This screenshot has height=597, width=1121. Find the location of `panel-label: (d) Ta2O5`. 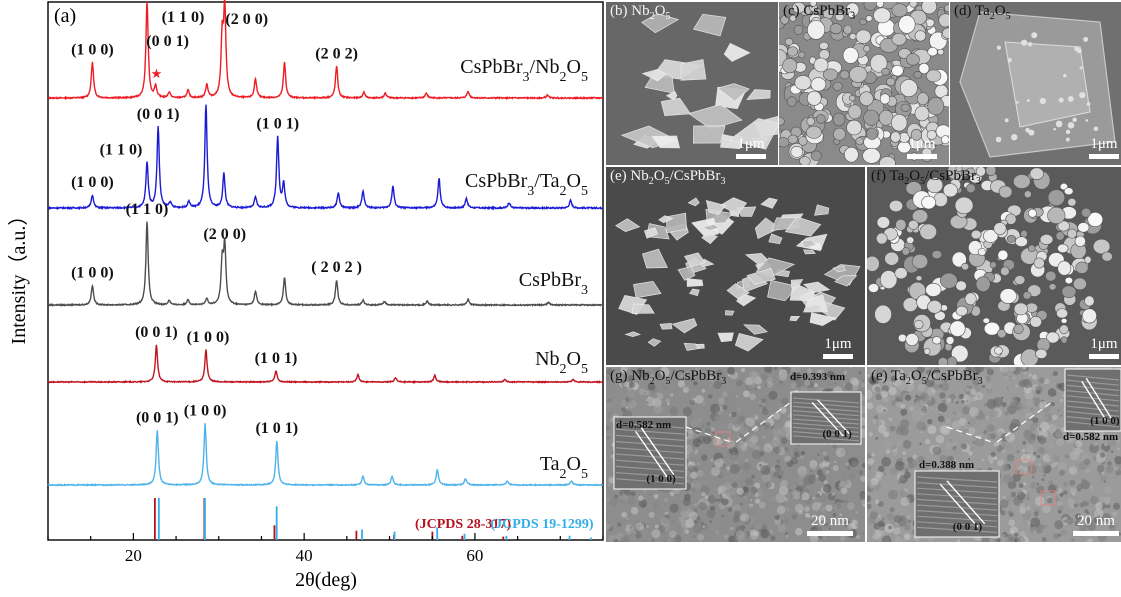

panel-label: (d) Ta2O5 is located at coordinates (982, 12).